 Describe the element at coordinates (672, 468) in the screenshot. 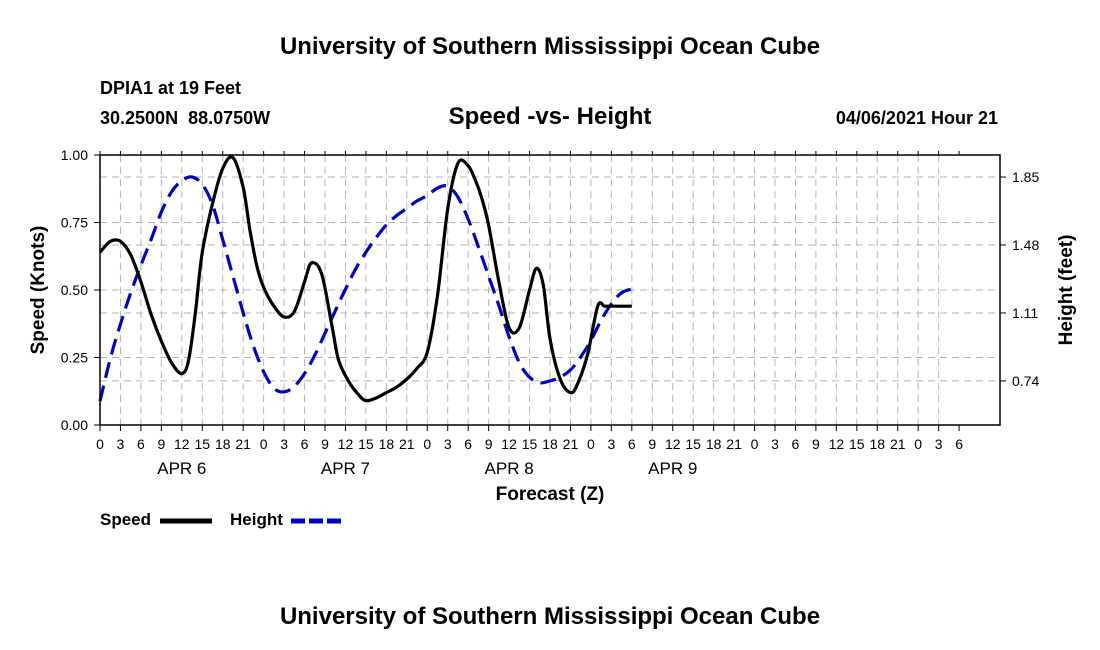

I see `x-day-label: APR 9` at that location.